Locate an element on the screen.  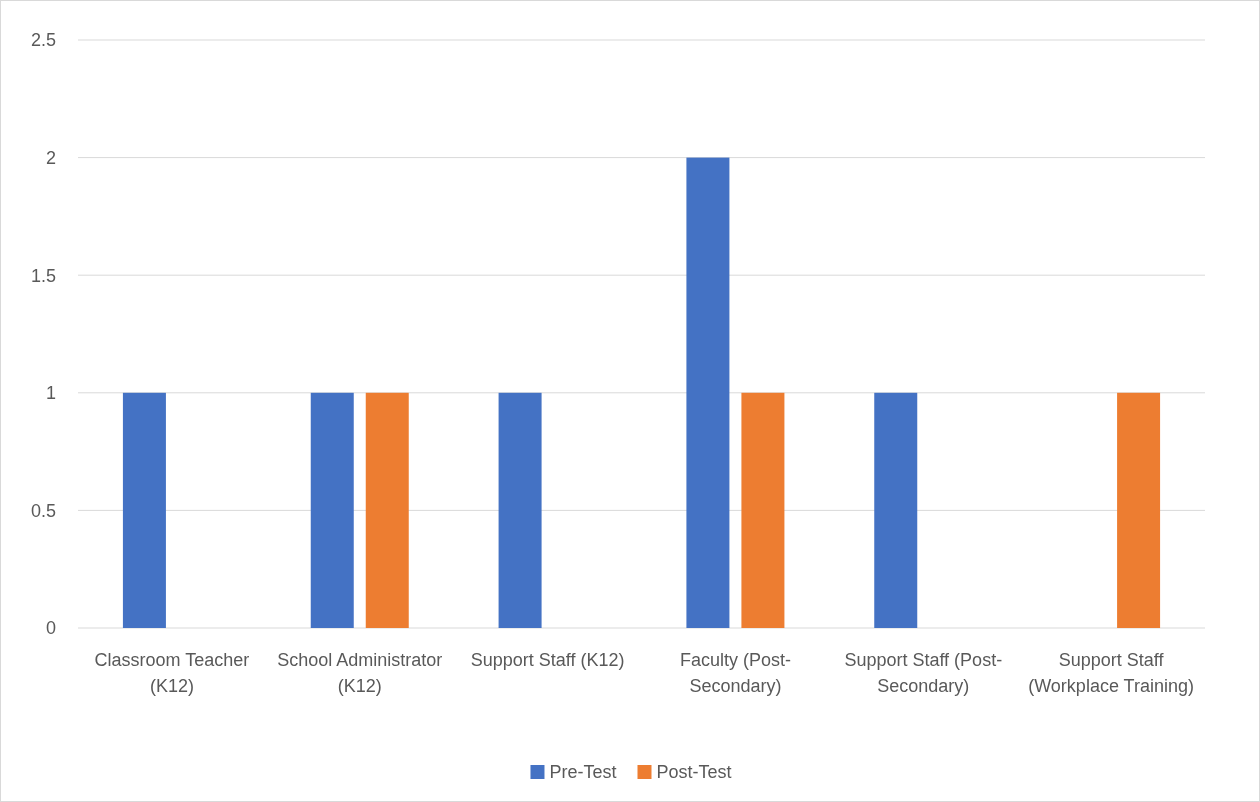
y-tick-label: 2 is located at coordinates (50, 157).